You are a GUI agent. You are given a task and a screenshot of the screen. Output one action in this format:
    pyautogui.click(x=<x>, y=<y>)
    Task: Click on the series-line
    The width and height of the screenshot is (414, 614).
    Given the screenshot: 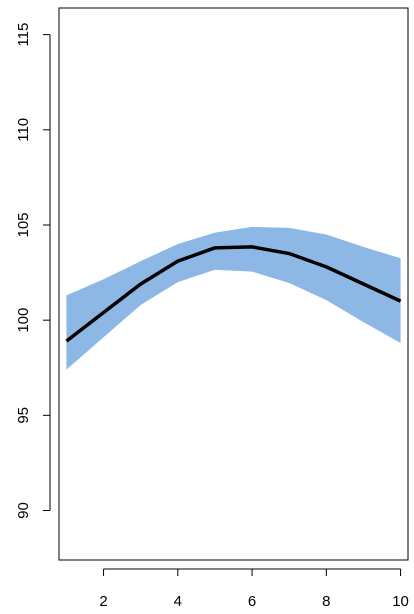 What is the action you would take?
    pyautogui.click(x=233, y=294)
    